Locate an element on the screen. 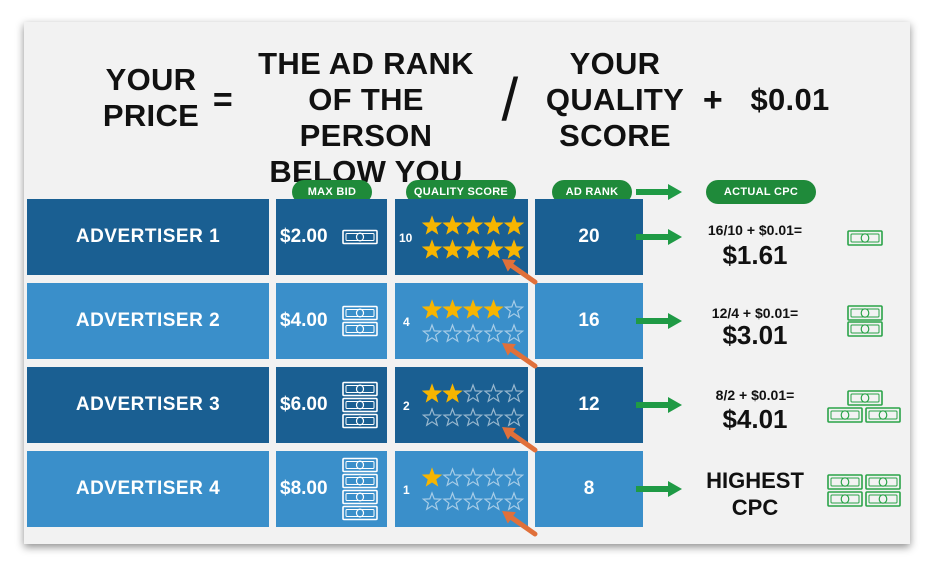  advertiser-name: ADVERTISER 1 is located at coordinates (148, 237).